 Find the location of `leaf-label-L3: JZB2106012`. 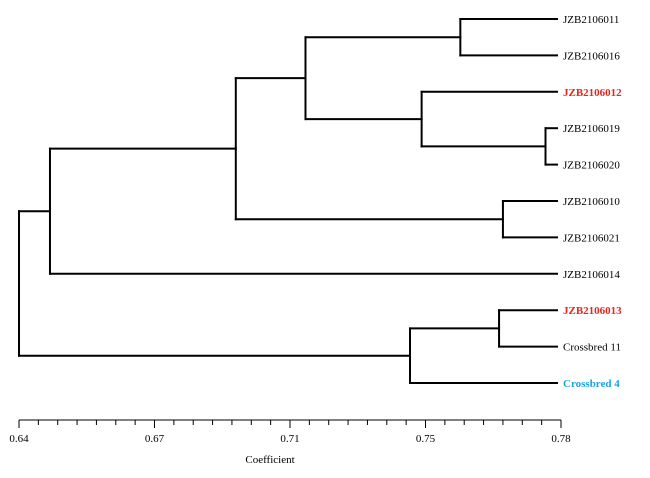

leaf-label-L3: JZB2106012 is located at coordinates (592, 93).